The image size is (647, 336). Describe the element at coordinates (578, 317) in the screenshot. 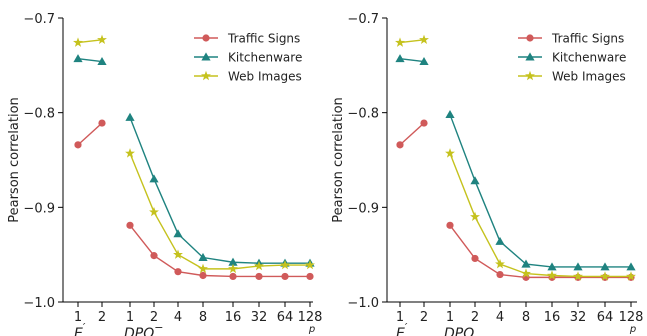

I see `x-tick-label: 32` at that location.